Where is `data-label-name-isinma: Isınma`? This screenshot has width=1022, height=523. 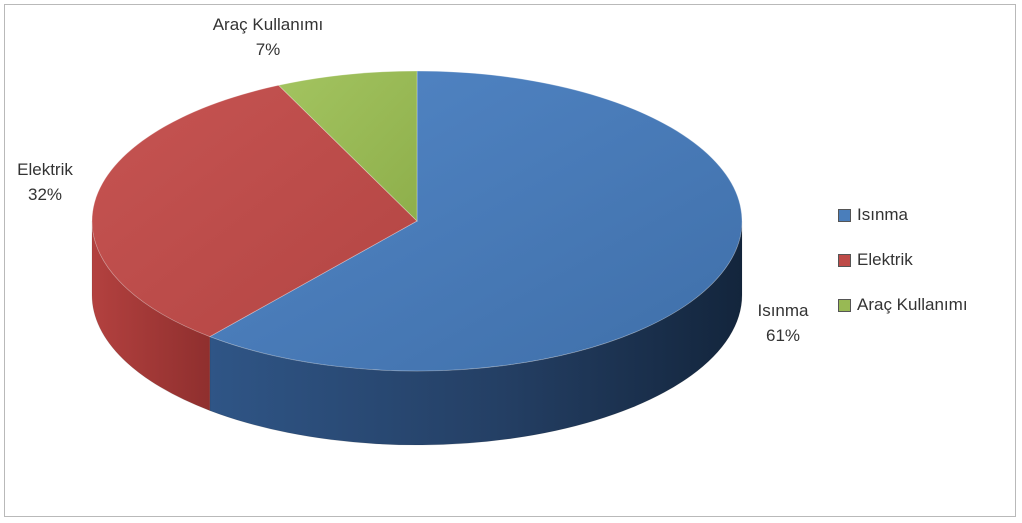
data-label-name-isinma: Isınma is located at coordinates (783, 310).